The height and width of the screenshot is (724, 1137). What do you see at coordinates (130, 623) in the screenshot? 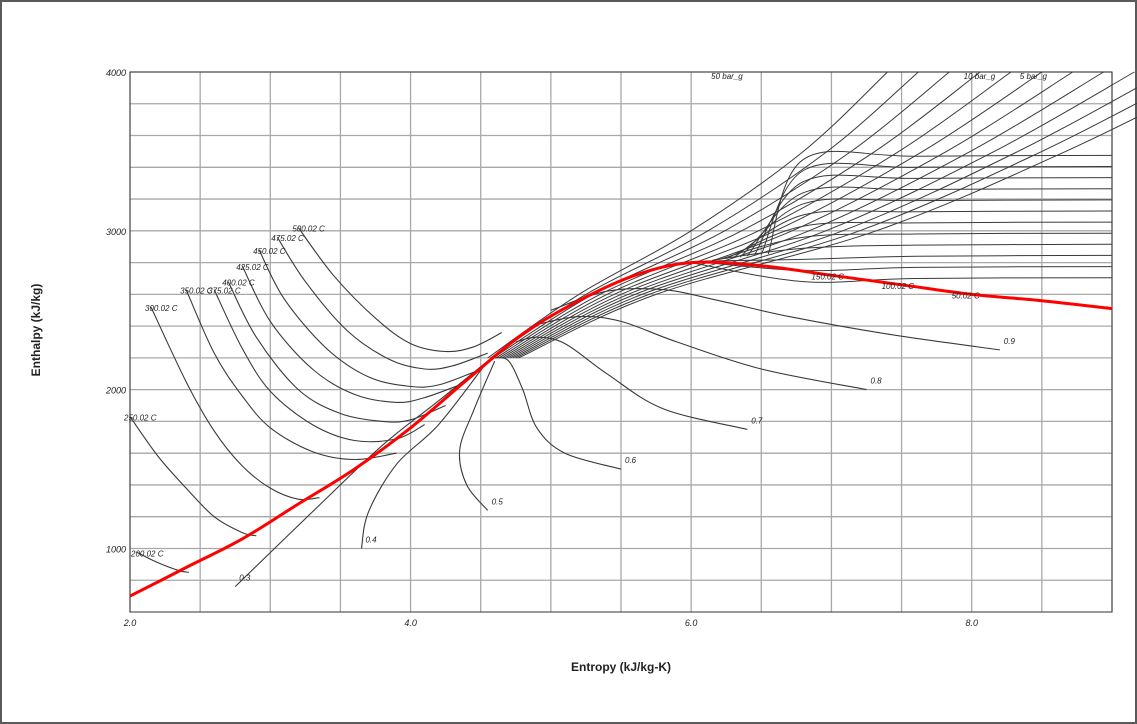
I see `x-tick-label: 2.0` at bounding box center [130, 623].